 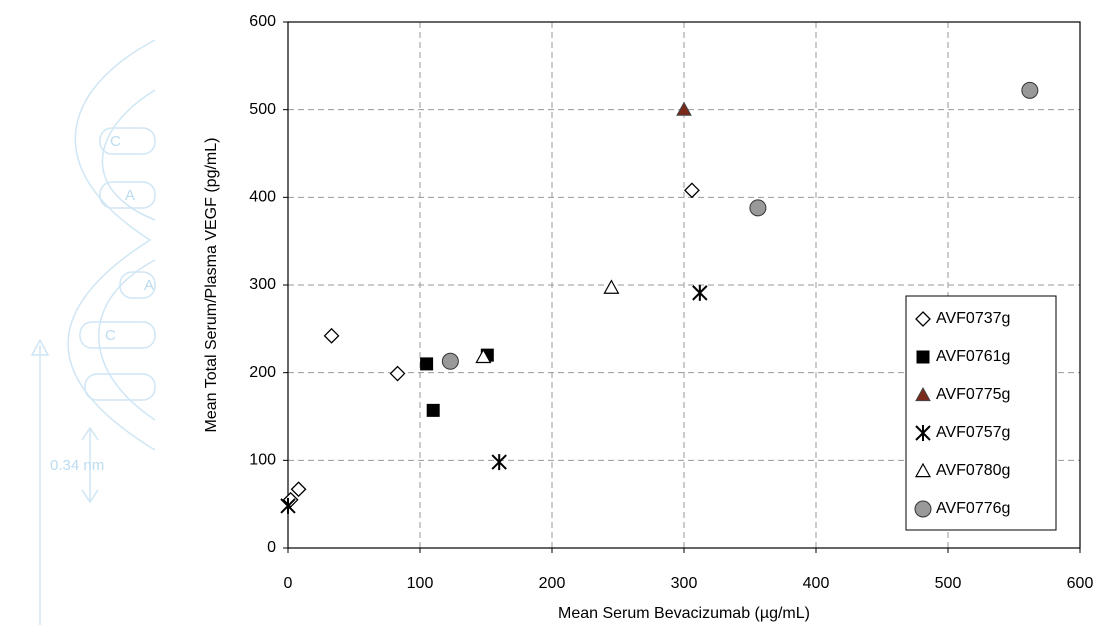 I want to click on y-axis-title: Mean Total Serum/Plasma VEGF (pg/mL), so click(x=211, y=285).